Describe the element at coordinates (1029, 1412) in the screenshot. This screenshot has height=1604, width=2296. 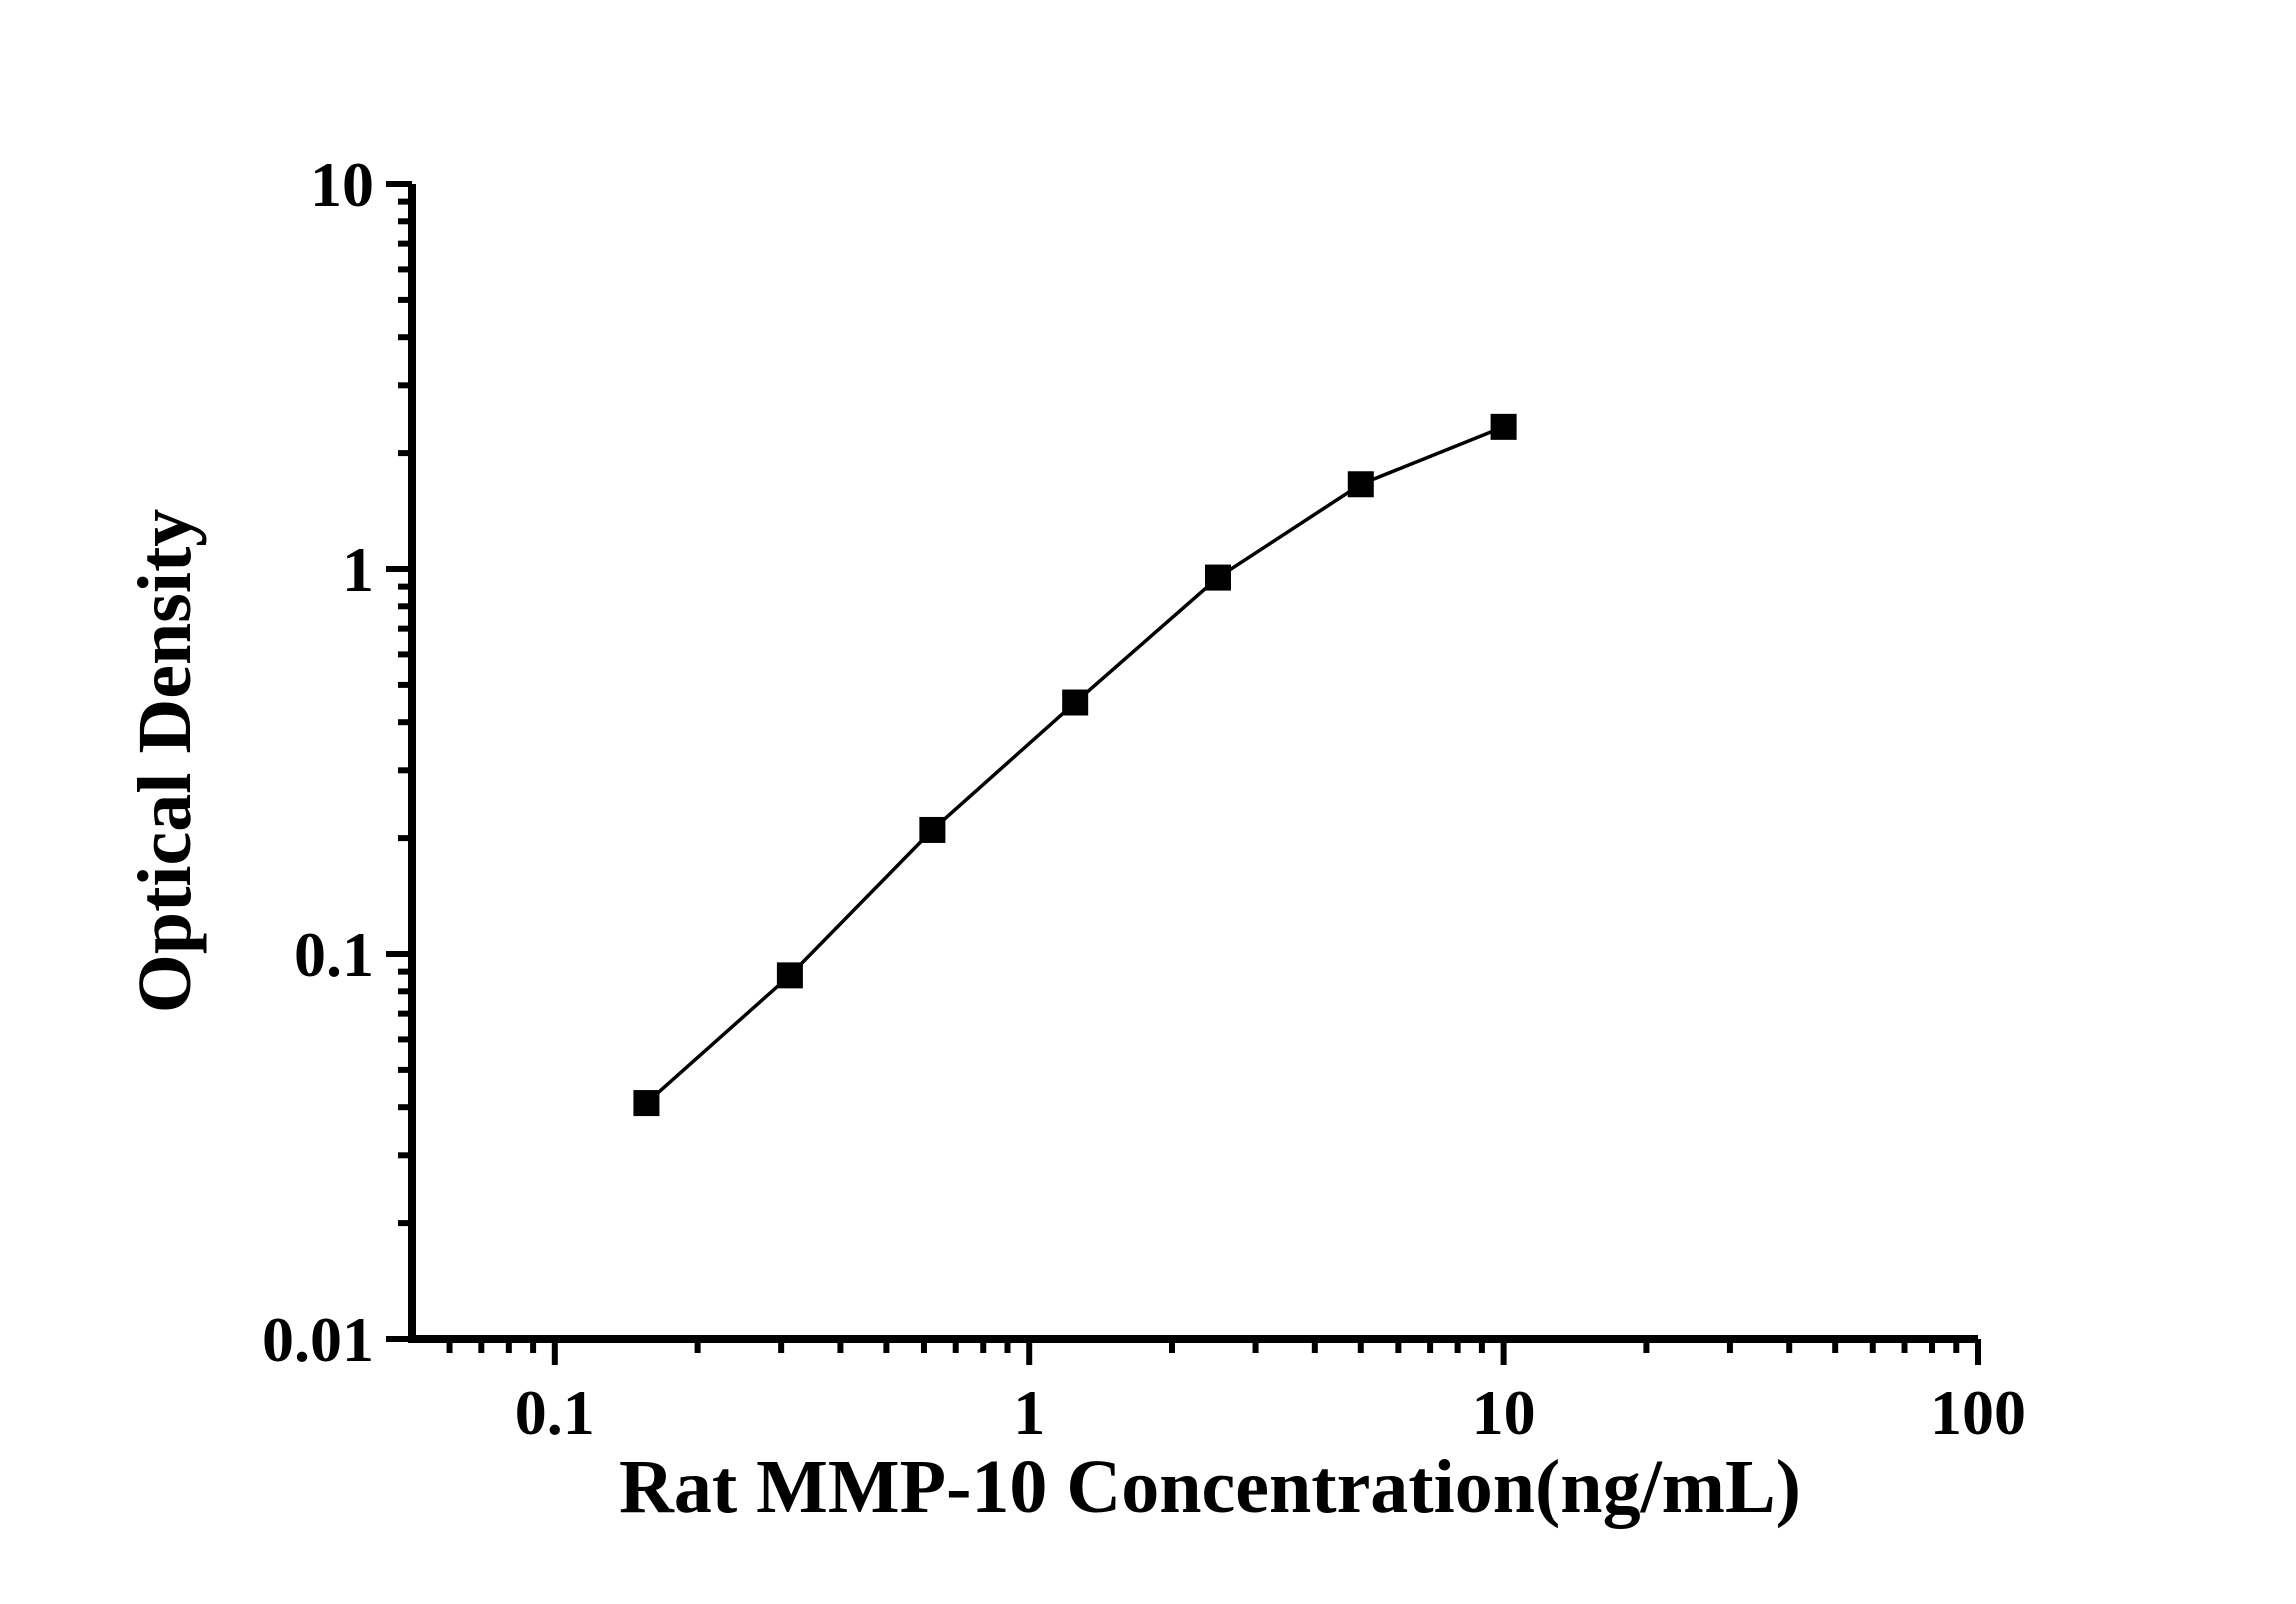
I see `x-tick-label: 1` at that location.